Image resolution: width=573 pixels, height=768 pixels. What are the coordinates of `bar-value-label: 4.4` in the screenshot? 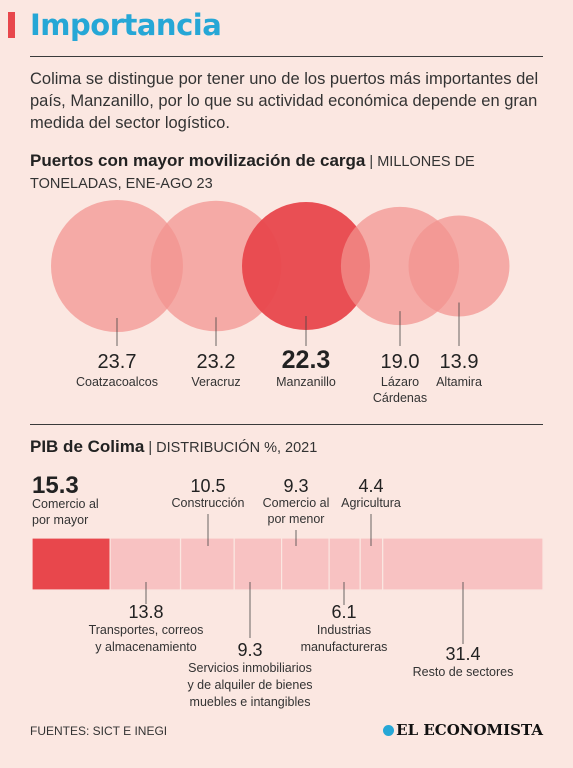 It's located at (370, 486).